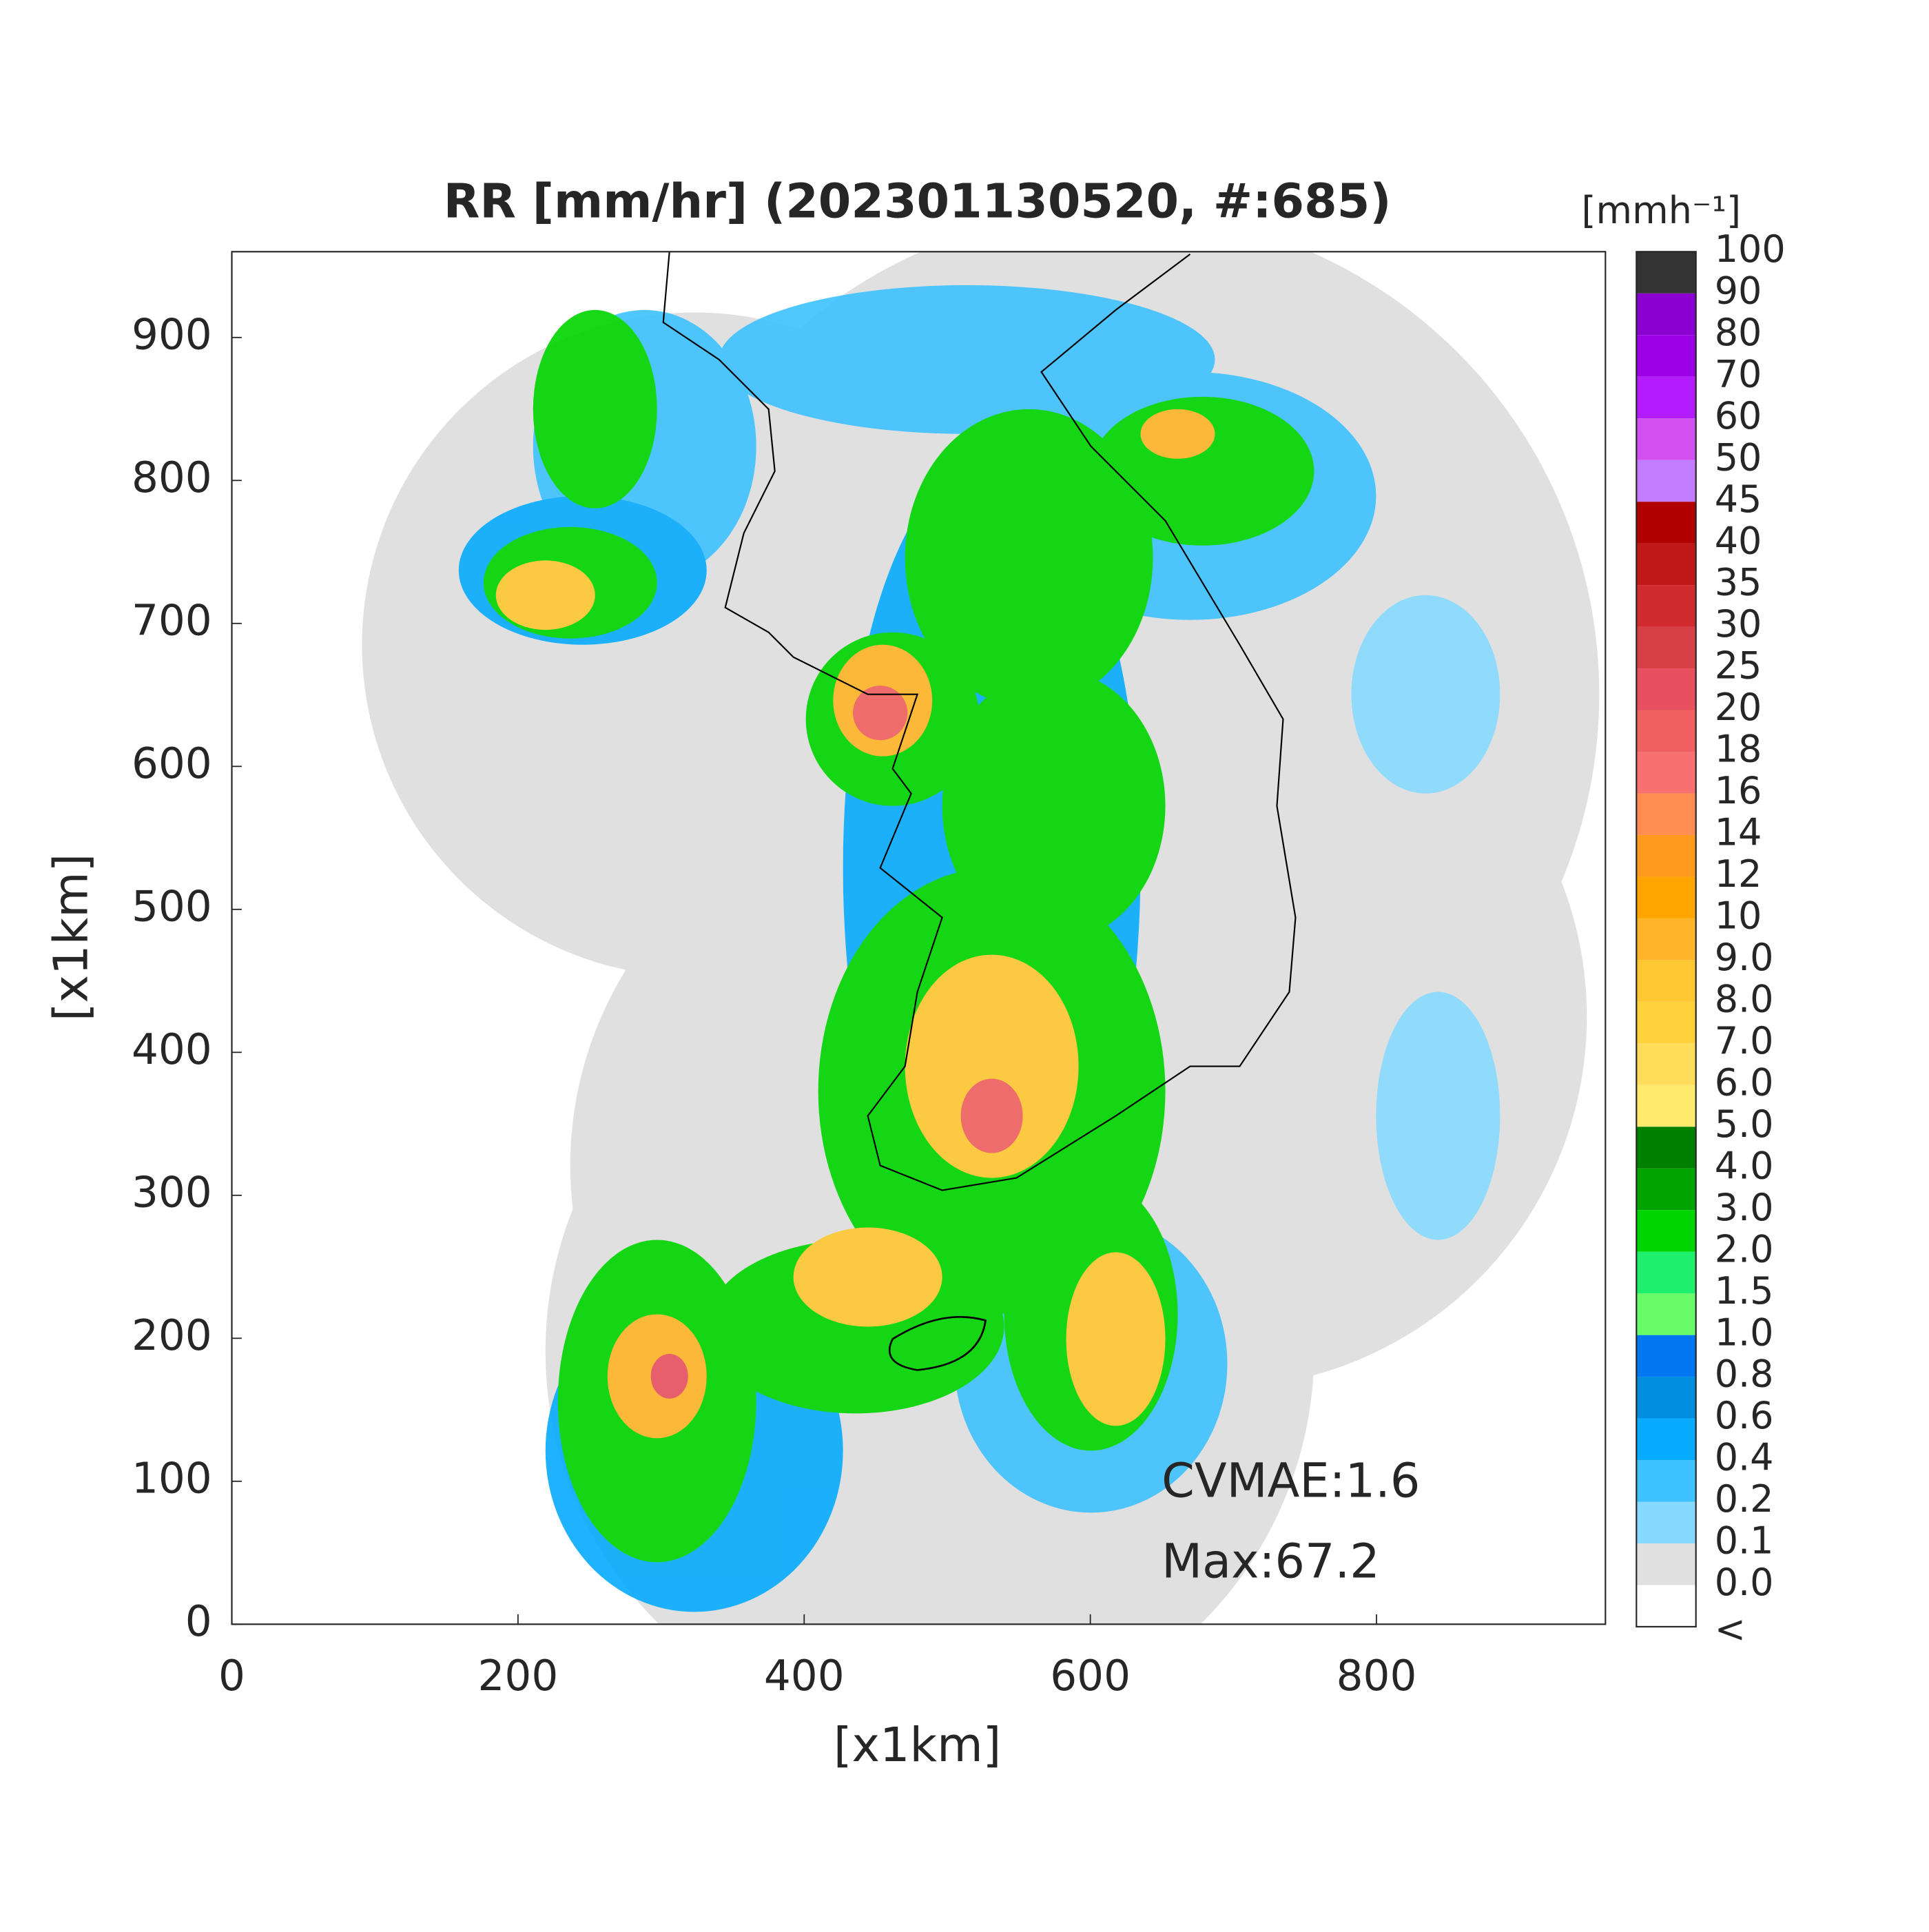 The image size is (1929, 1932). Describe the element at coordinates (1738, 790) in the screenshot. I see `colorbar-tick-label: 16` at that location.